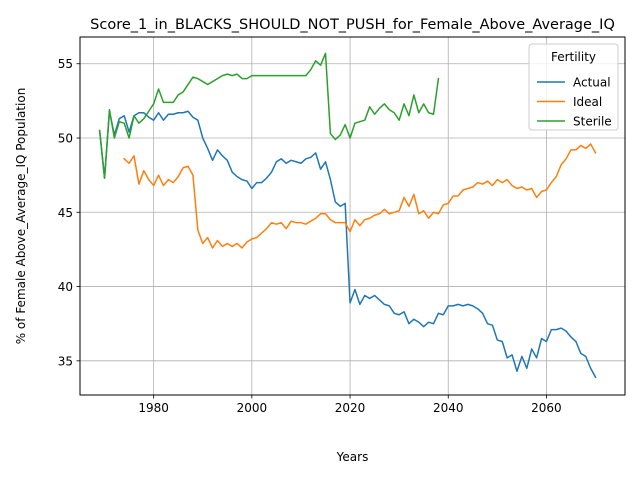 This screenshot has width=640, height=480. I want to click on legend-entries: Actual Ideal Sterile, so click(574, 102).